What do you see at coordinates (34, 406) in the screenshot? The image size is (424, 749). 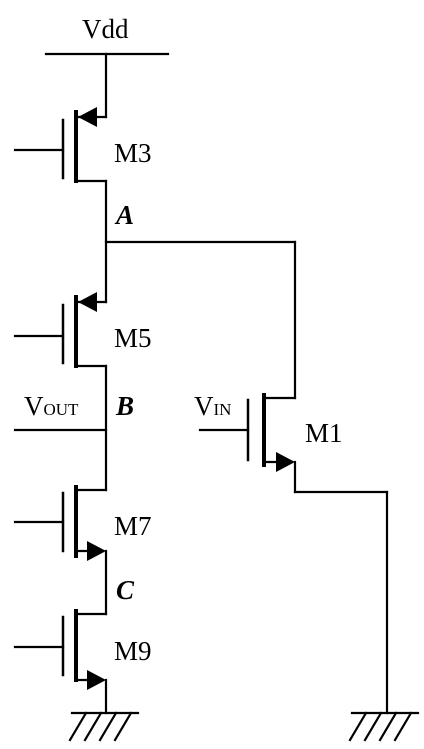 I see `vout-main: V` at bounding box center [34, 406].